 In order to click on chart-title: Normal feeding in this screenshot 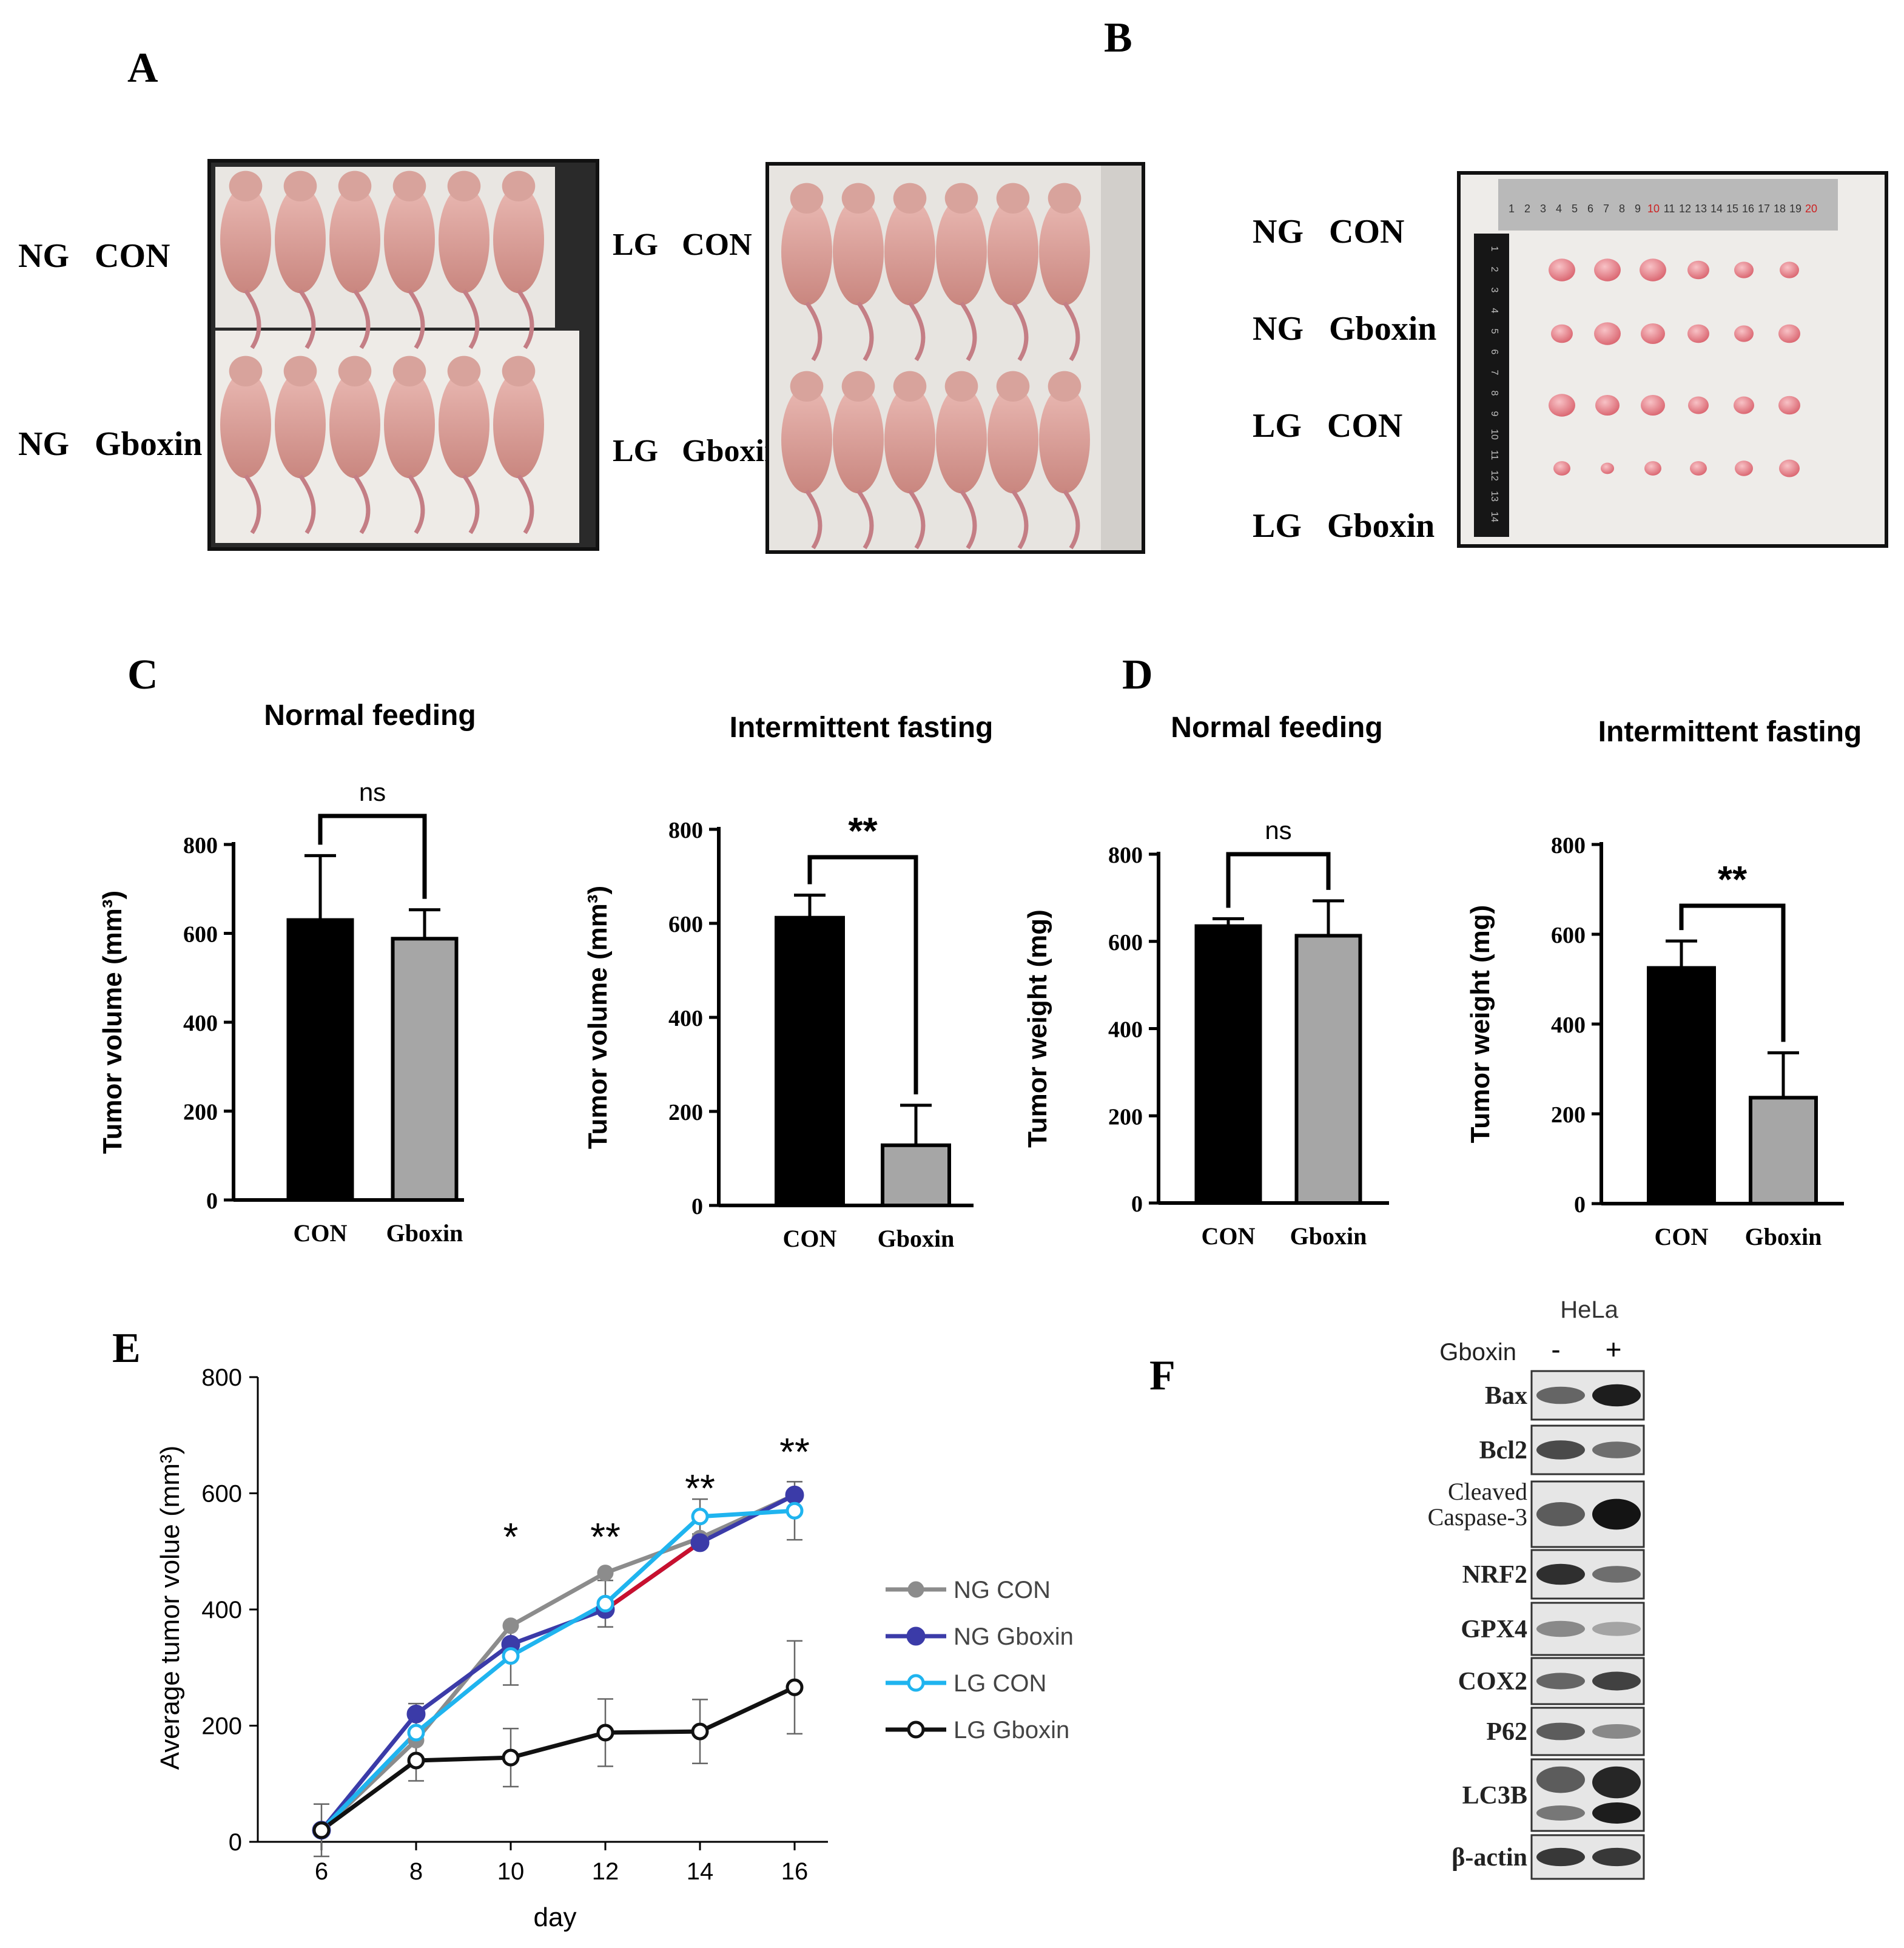, I will do `click(370, 715)`.